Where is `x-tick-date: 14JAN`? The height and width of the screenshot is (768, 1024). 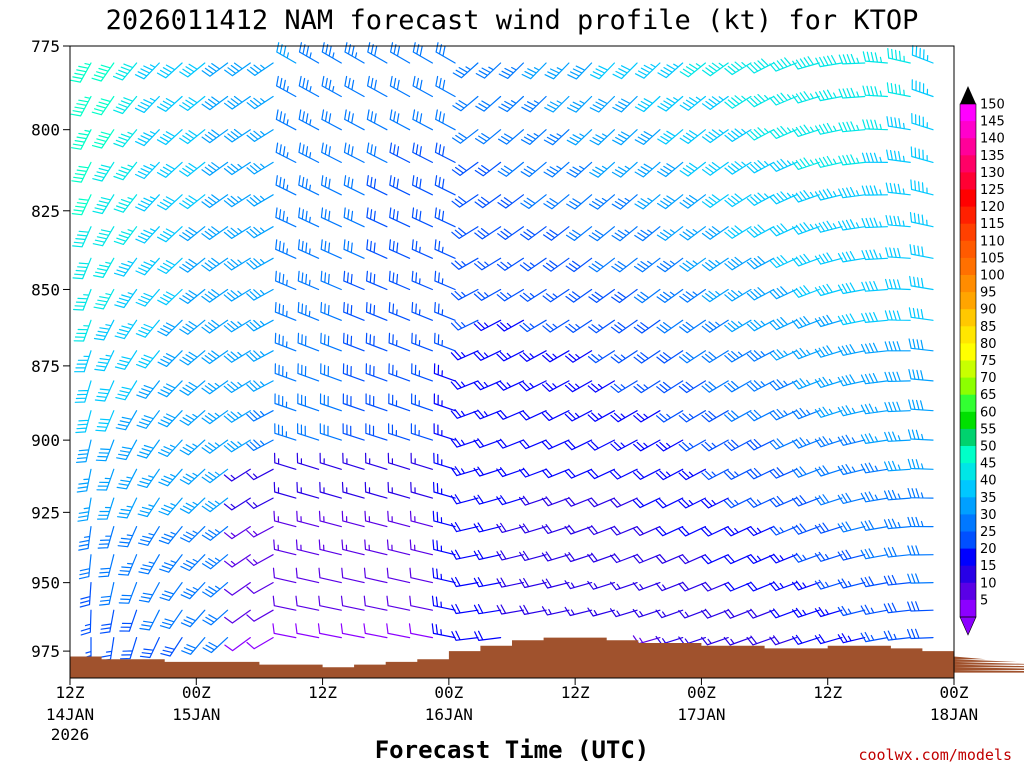 x-tick-date: 14JAN is located at coordinates (70, 714).